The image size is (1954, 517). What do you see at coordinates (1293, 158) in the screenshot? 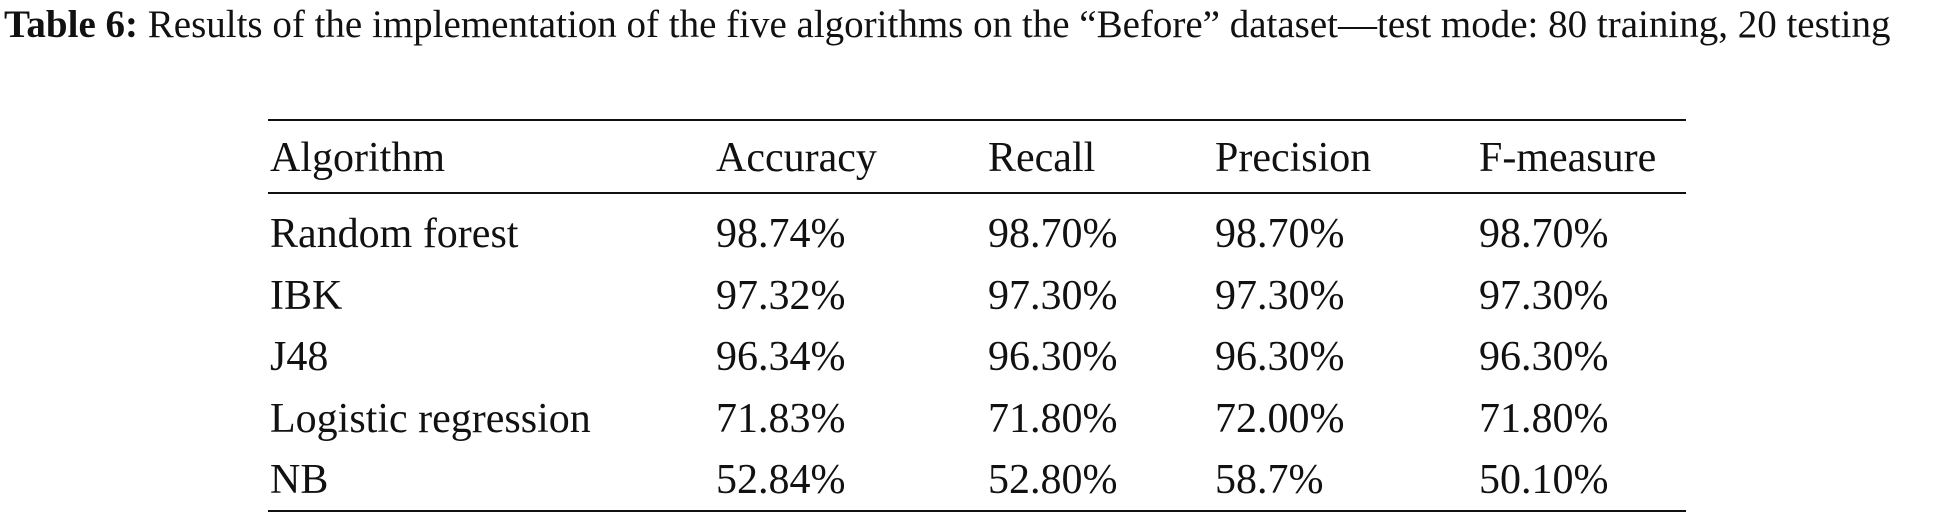
I see `column-header: Precision` at bounding box center [1293, 158].